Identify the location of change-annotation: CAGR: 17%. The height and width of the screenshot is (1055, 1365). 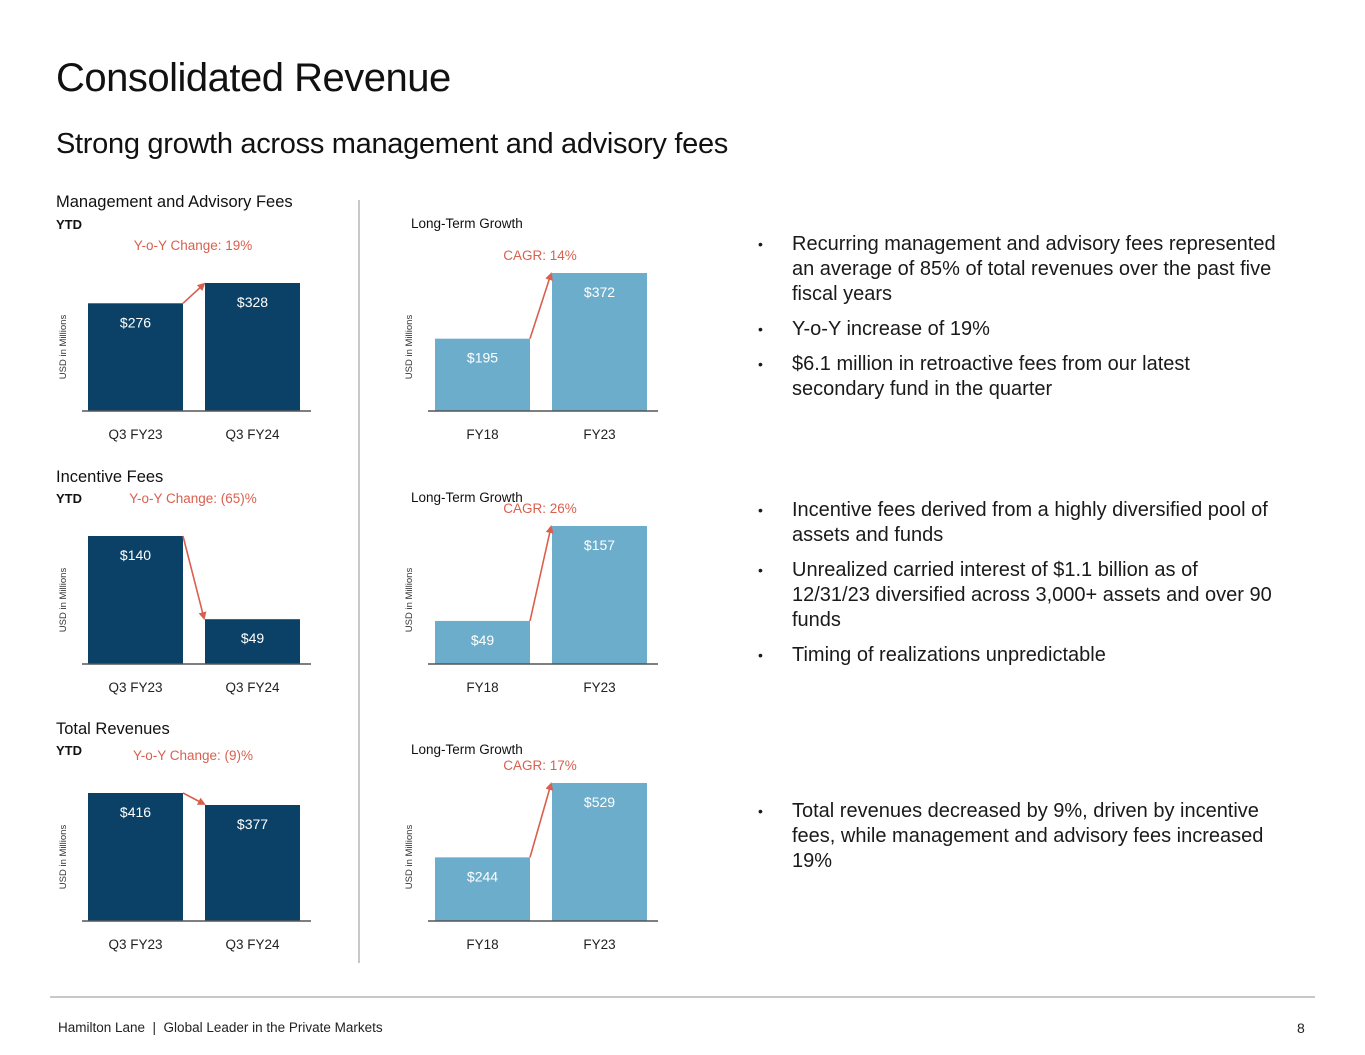
(540, 765).